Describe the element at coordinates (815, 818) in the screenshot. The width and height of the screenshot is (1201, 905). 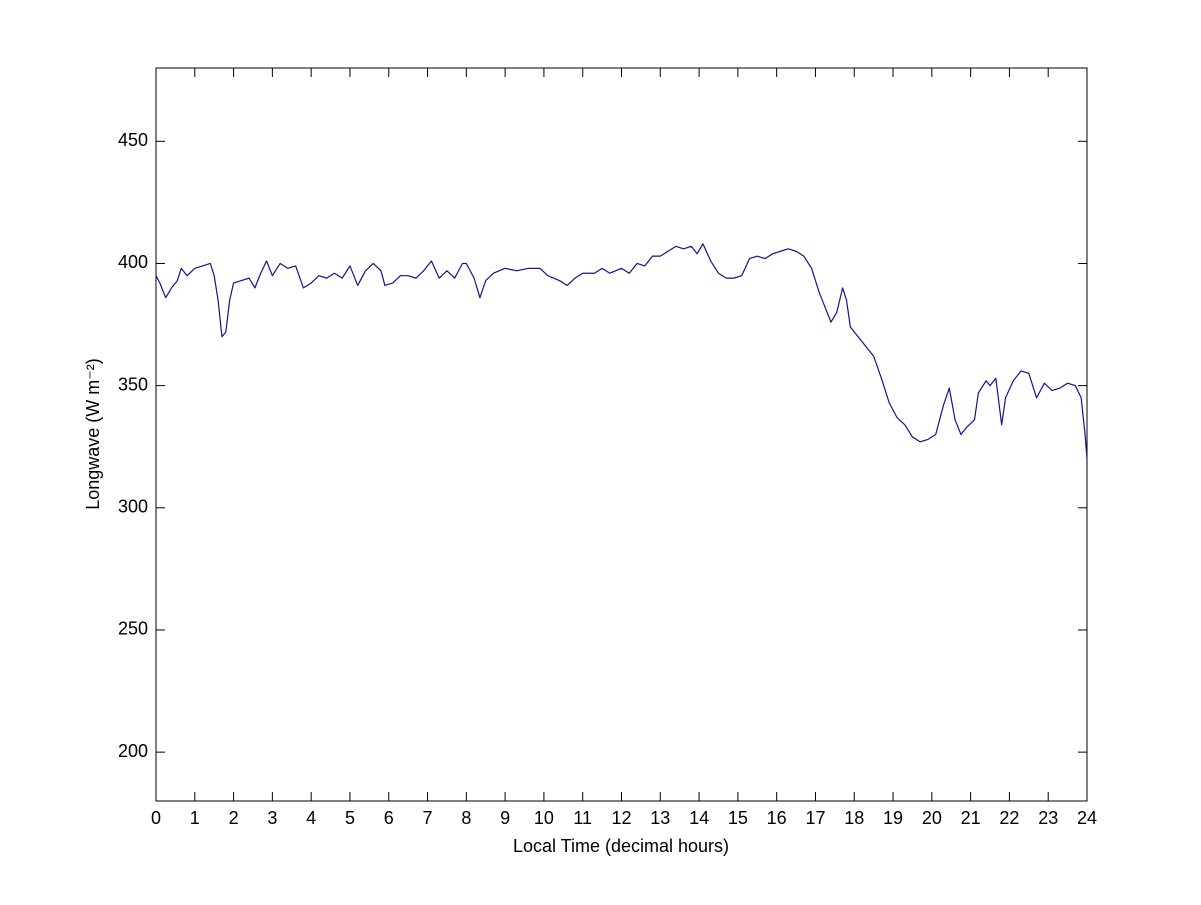
I see `x-tick-label: 17` at that location.